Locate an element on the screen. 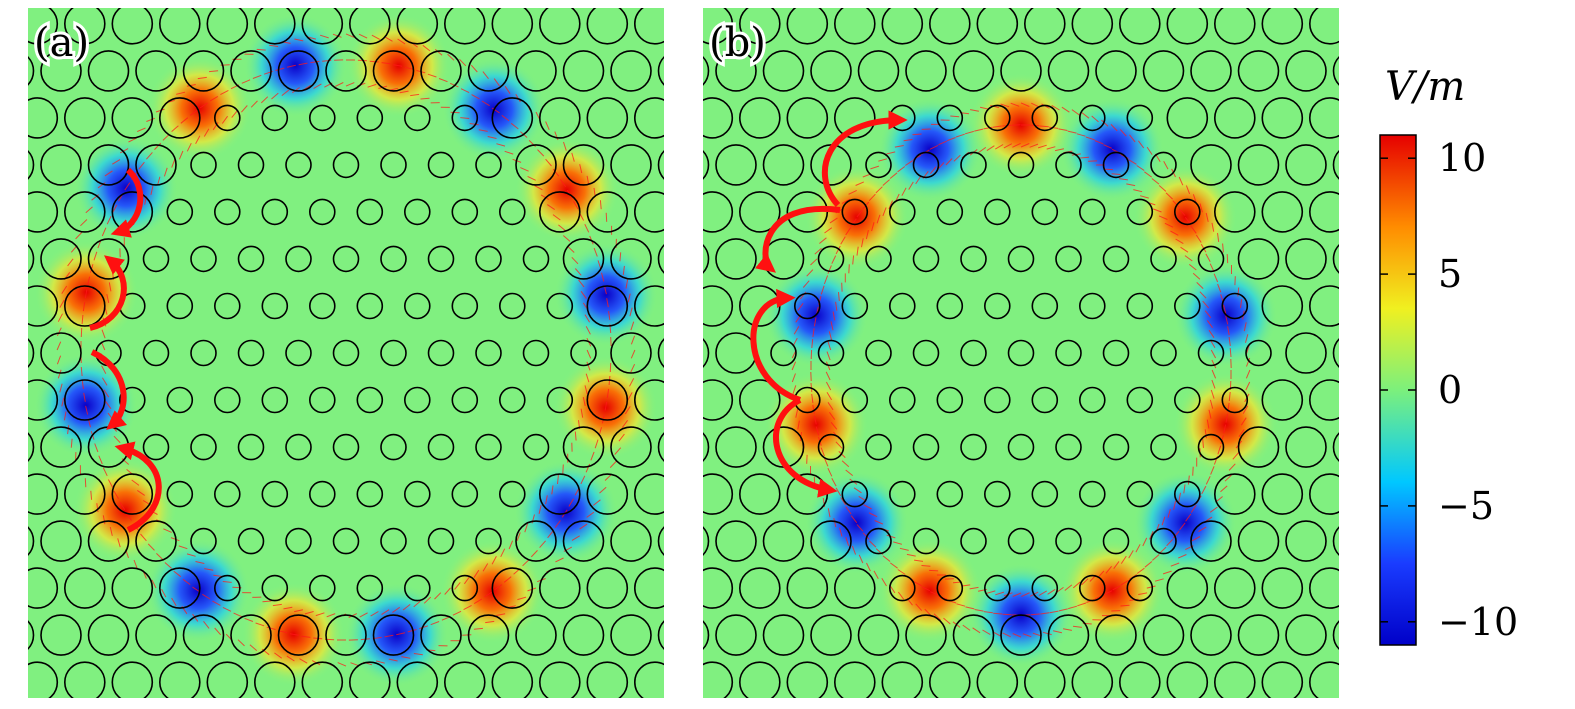 The image size is (1575, 709). field-lobe-negative is located at coordinates (85, 405).